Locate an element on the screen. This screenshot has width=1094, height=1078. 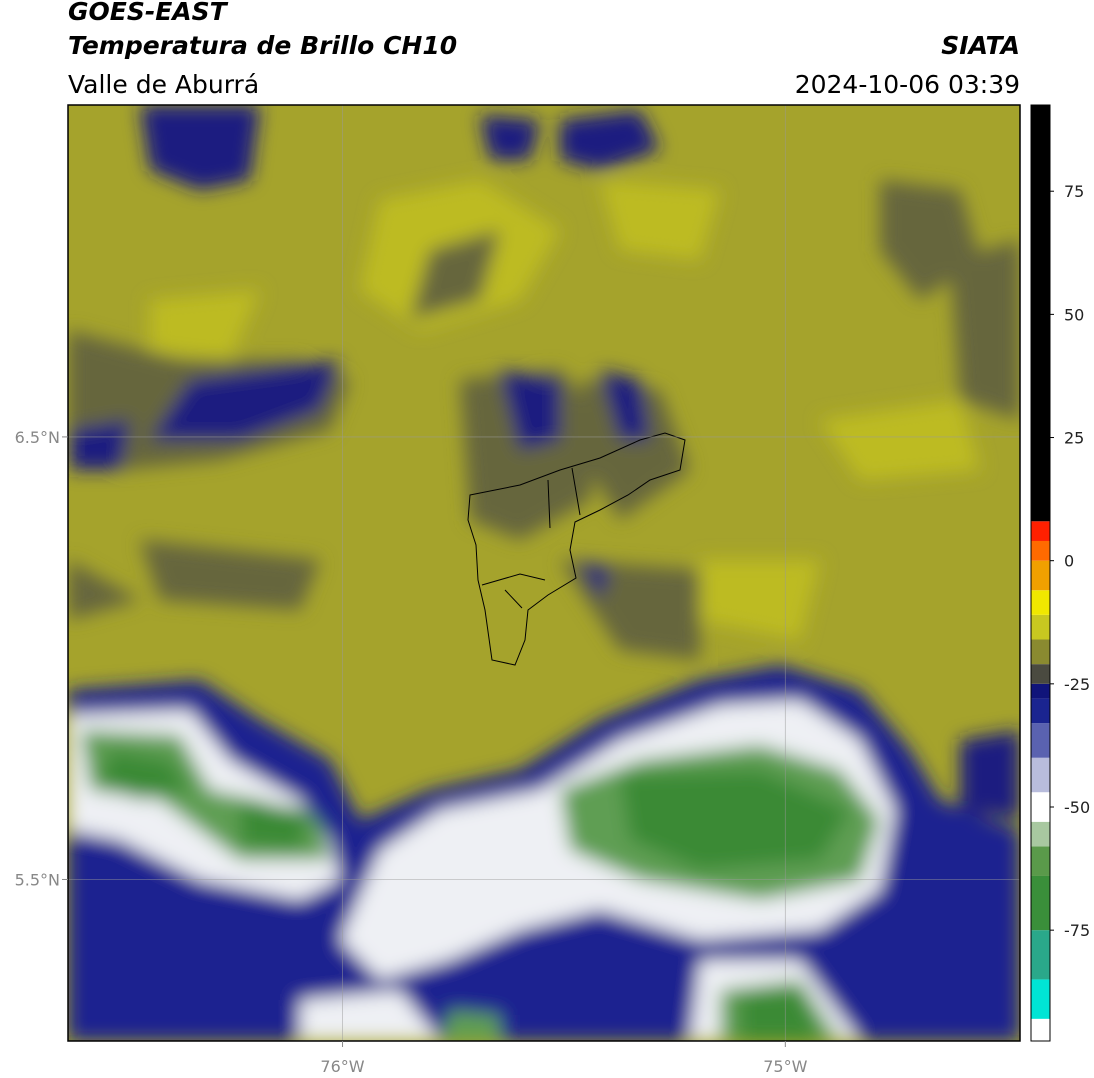
colorbar-tick-label: 75 is located at coordinates (1074, 191).